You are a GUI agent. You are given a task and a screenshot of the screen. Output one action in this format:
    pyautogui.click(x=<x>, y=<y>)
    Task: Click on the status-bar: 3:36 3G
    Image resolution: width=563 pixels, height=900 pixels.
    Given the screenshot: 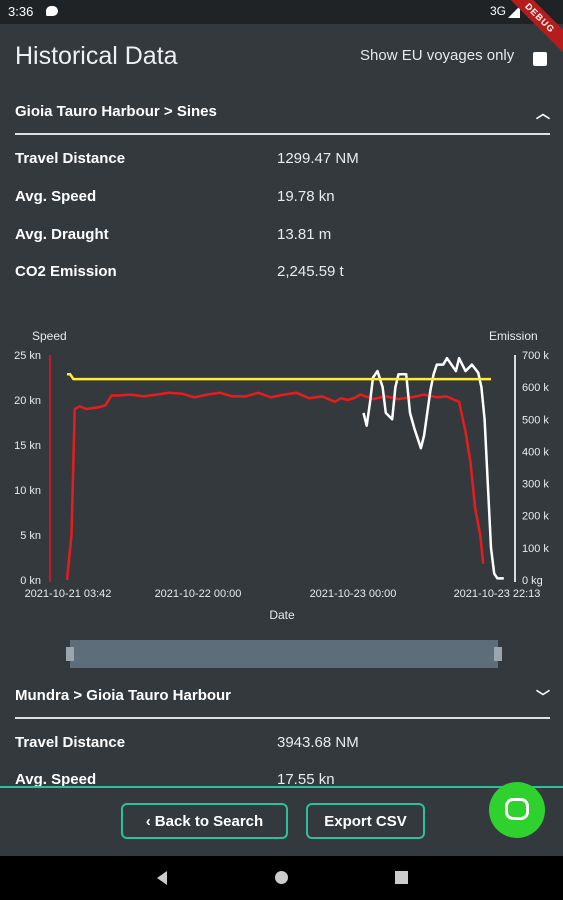 What is the action you would take?
    pyautogui.click(x=281, y=12)
    